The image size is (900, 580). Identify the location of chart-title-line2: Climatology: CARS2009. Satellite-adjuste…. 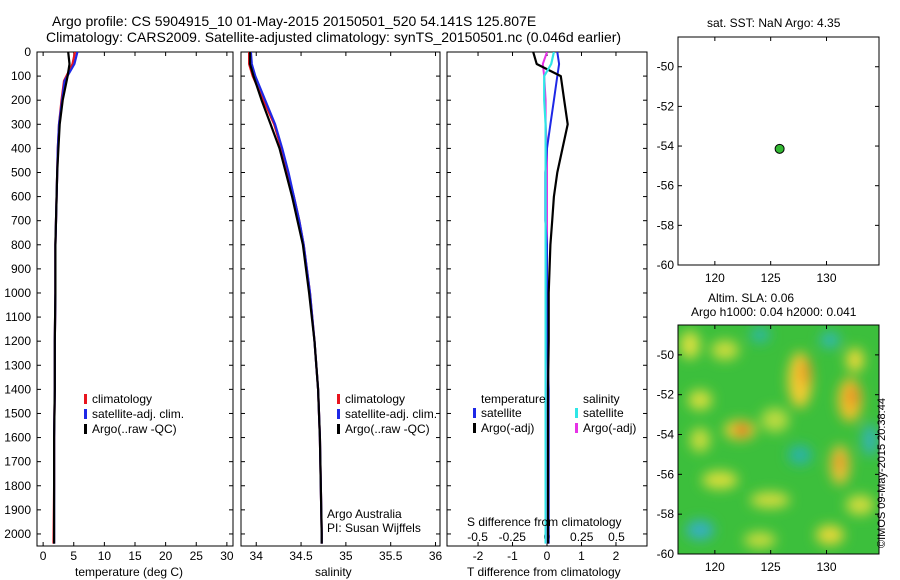
(334, 37).